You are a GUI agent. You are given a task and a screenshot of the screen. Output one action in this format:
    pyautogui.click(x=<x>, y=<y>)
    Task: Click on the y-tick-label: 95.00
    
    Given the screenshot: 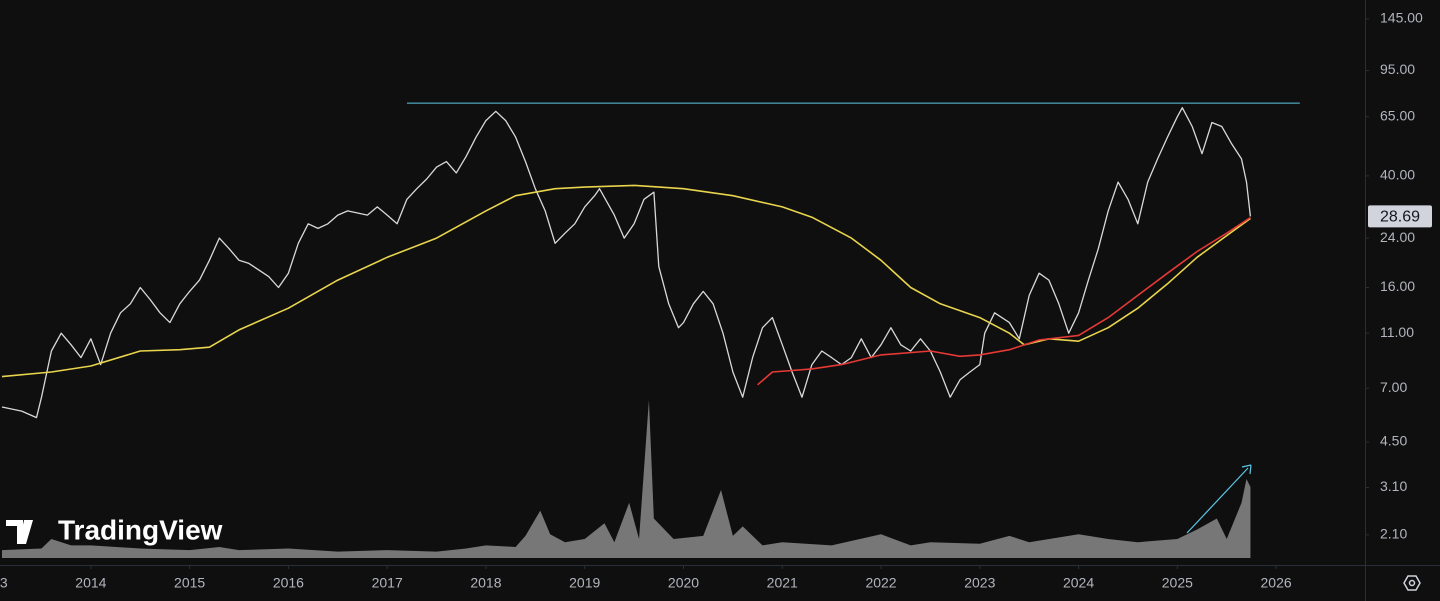 What is the action you would take?
    pyautogui.click(x=1397, y=69)
    